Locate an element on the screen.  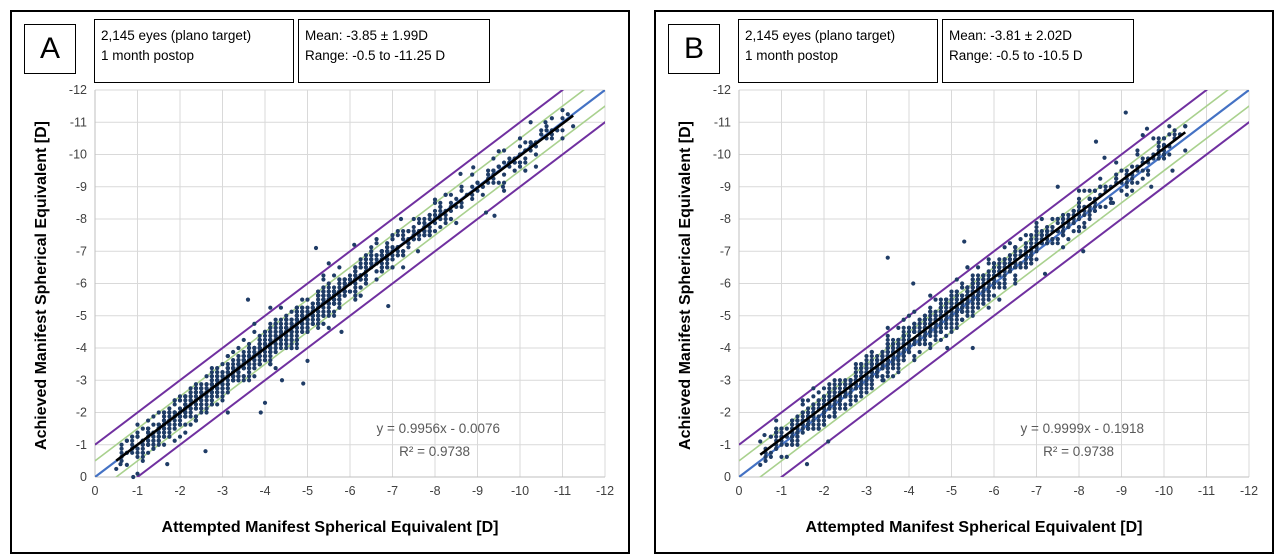
y-tick-label: -10 is located at coordinates (78, 155).